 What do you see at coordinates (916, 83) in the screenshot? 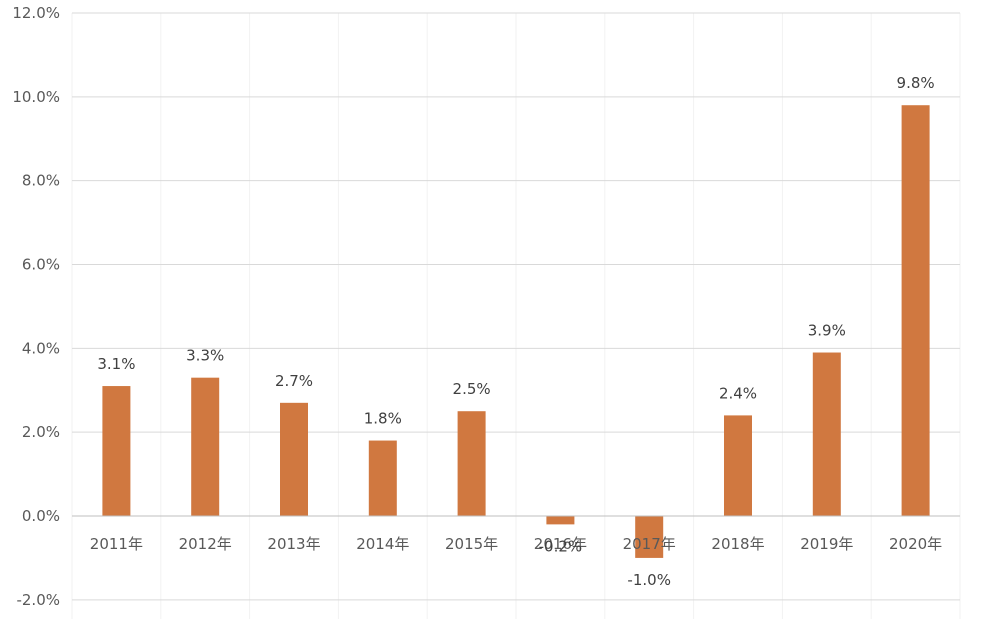
I see `data-label: 9.8%` at bounding box center [916, 83].